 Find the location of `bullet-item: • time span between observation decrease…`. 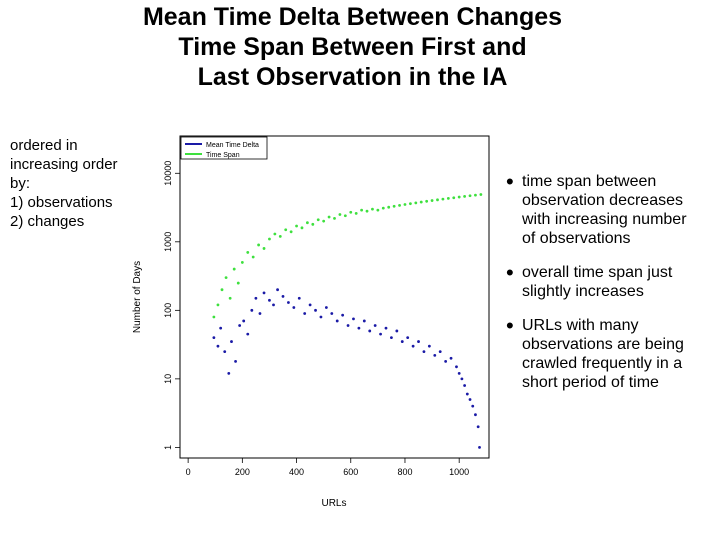

bullet-item: • time span between observation decrease… is located at coordinates (612, 208).